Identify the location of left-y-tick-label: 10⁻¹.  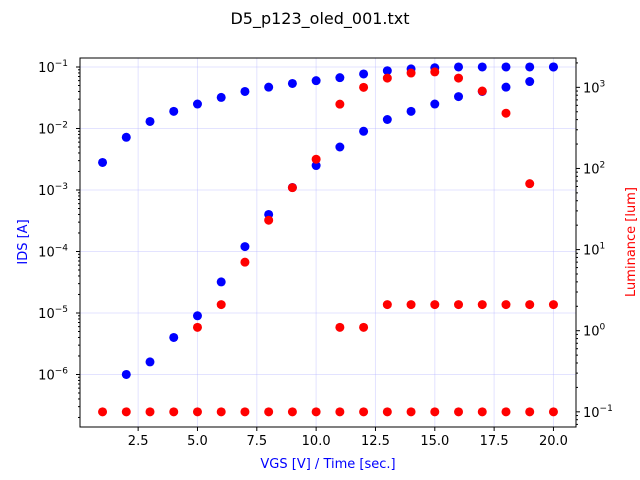
(53, 67).